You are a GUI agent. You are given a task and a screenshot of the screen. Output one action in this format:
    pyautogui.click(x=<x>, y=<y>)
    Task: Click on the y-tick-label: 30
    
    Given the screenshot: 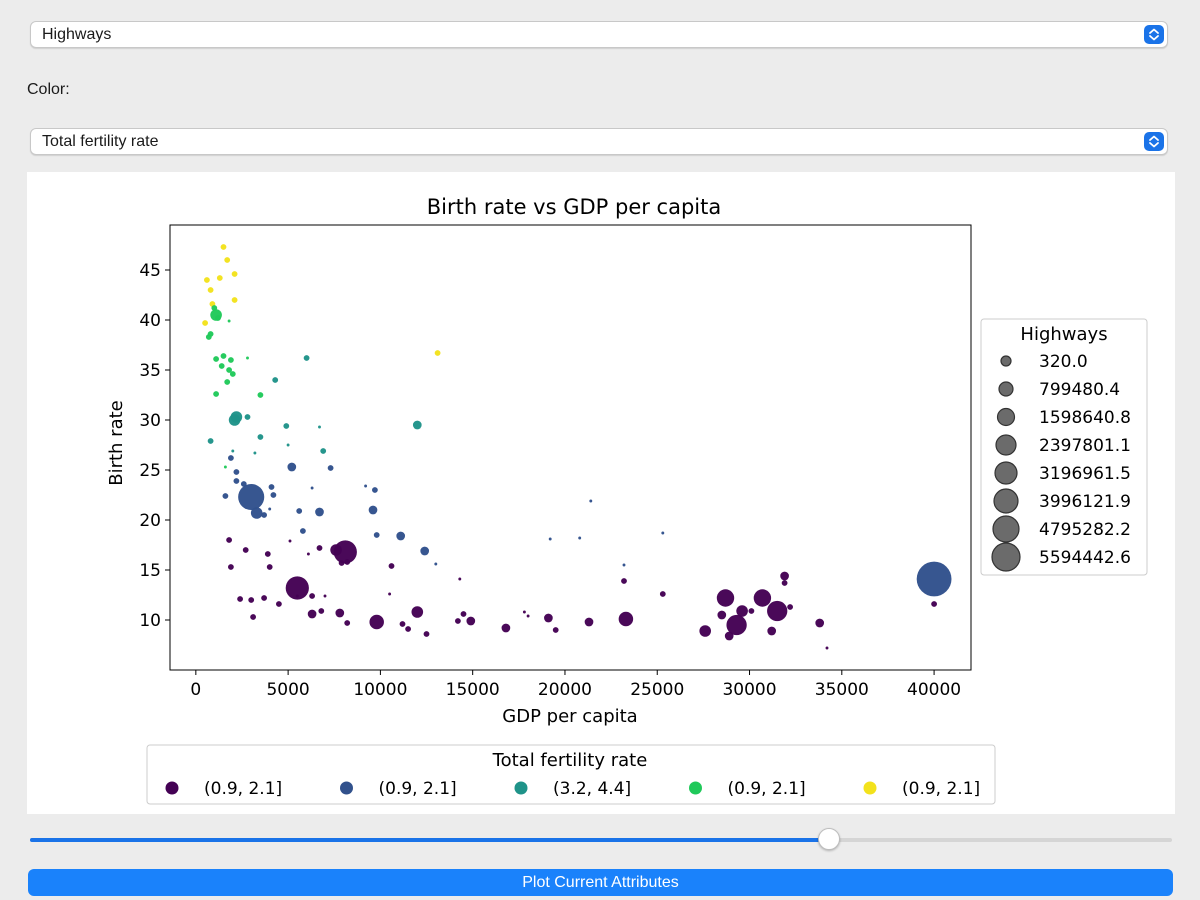 What is the action you would take?
    pyautogui.click(x=150, y=421)
    